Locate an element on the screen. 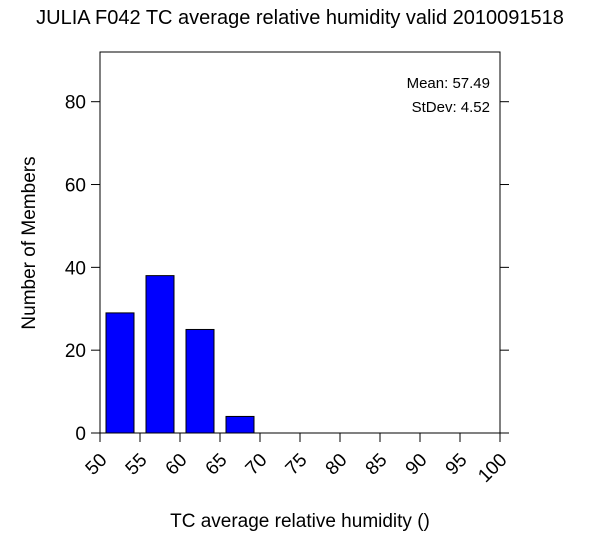 The image size is (600, 535). x-tick-label: 80 is located at coordinates (337, 465).